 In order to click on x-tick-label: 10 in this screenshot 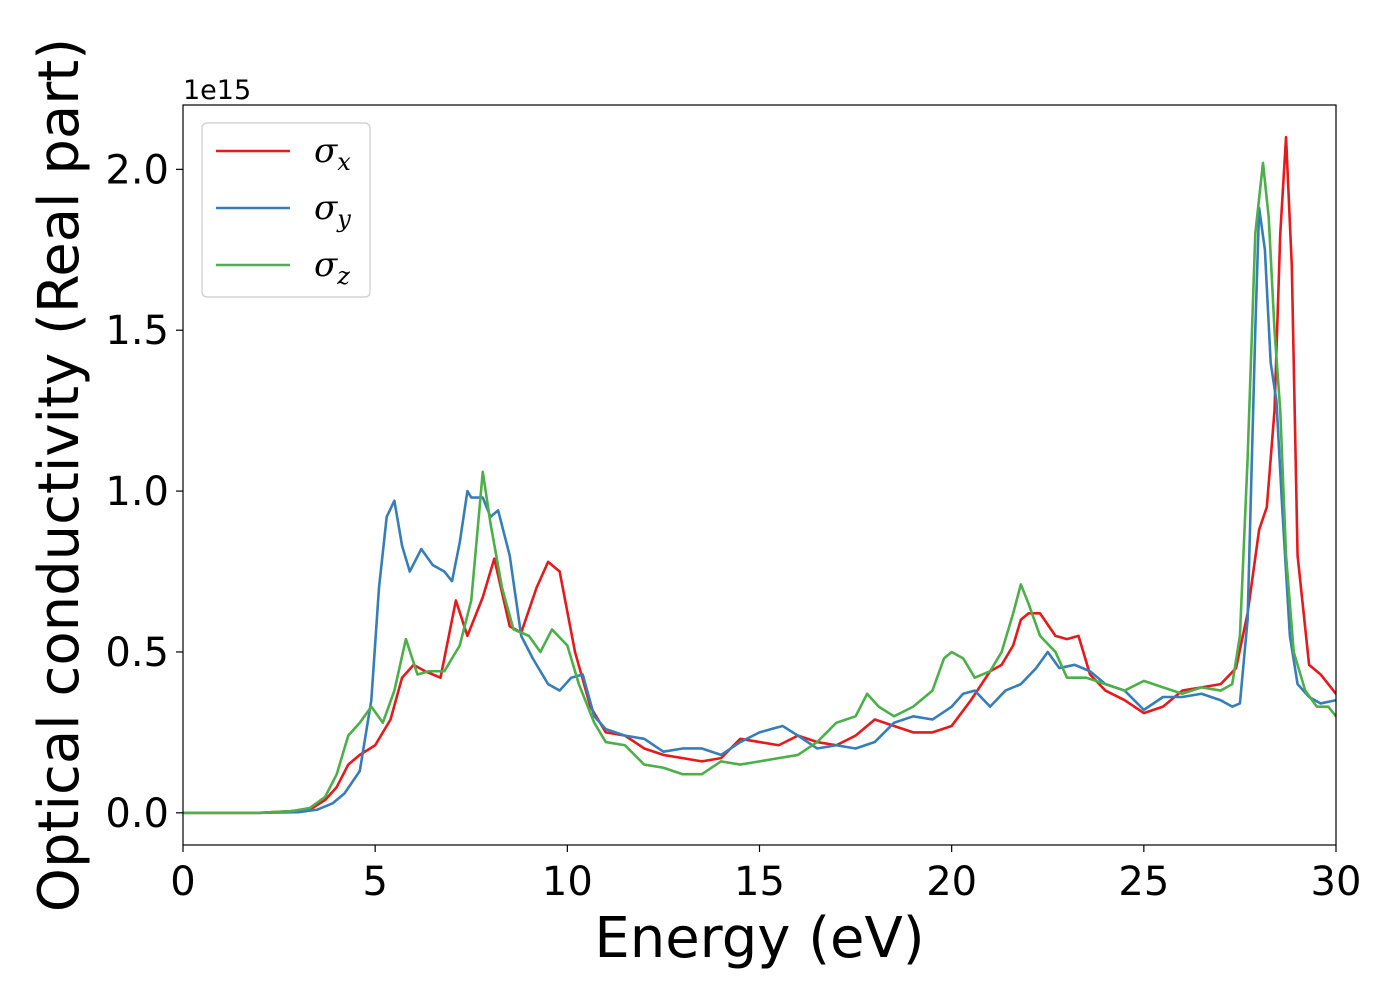, I will do `click(567, 882)`.